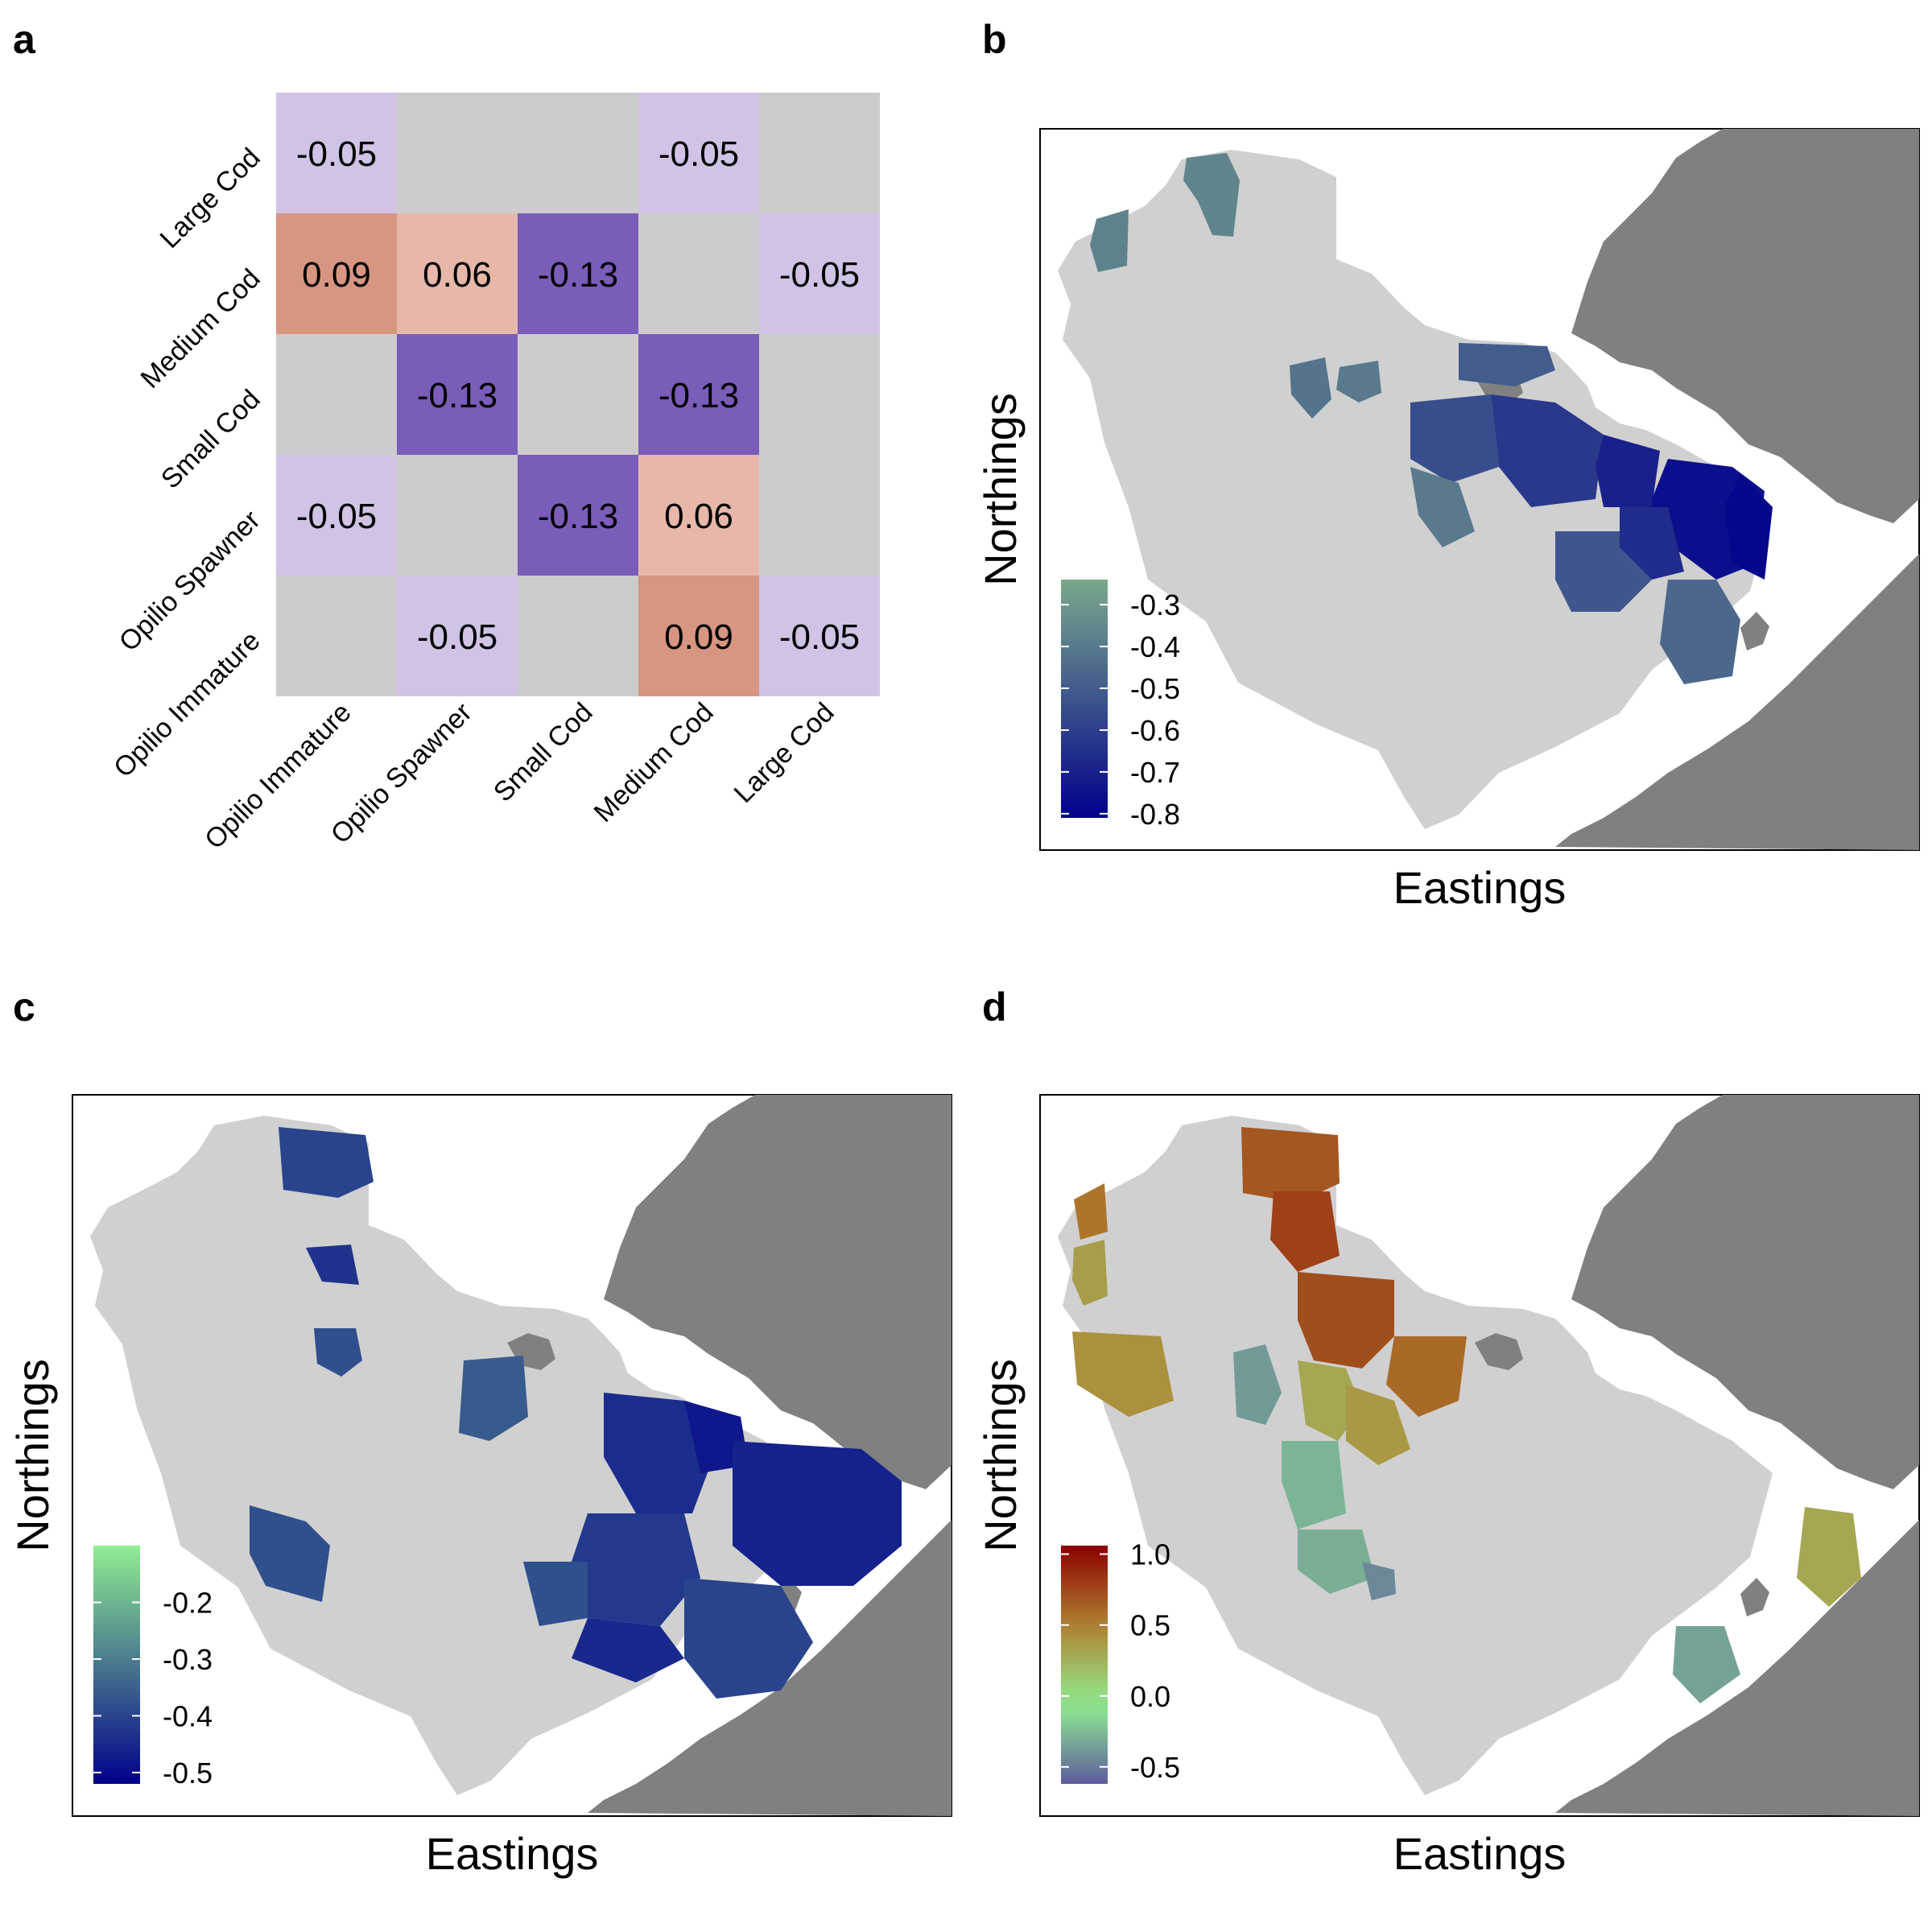 Image resolution: width=1932 pixels, height=1932 pixels. I want to click on panel-label-a: a, so click(24, 39).